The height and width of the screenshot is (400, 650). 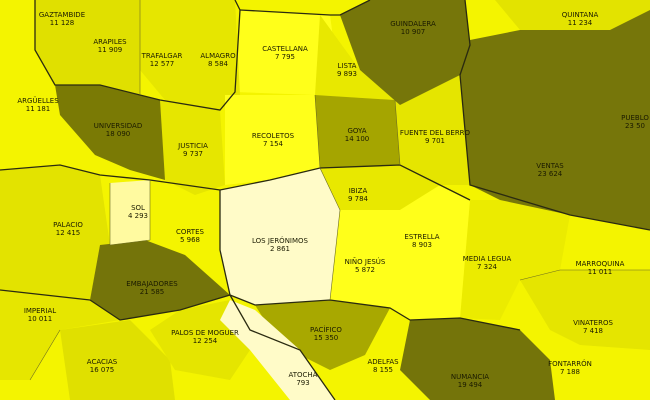 What do you see at coordinates (635, 126) in the screenshot?
I see `region-value: 23 50` at bounding box center [635, 126].